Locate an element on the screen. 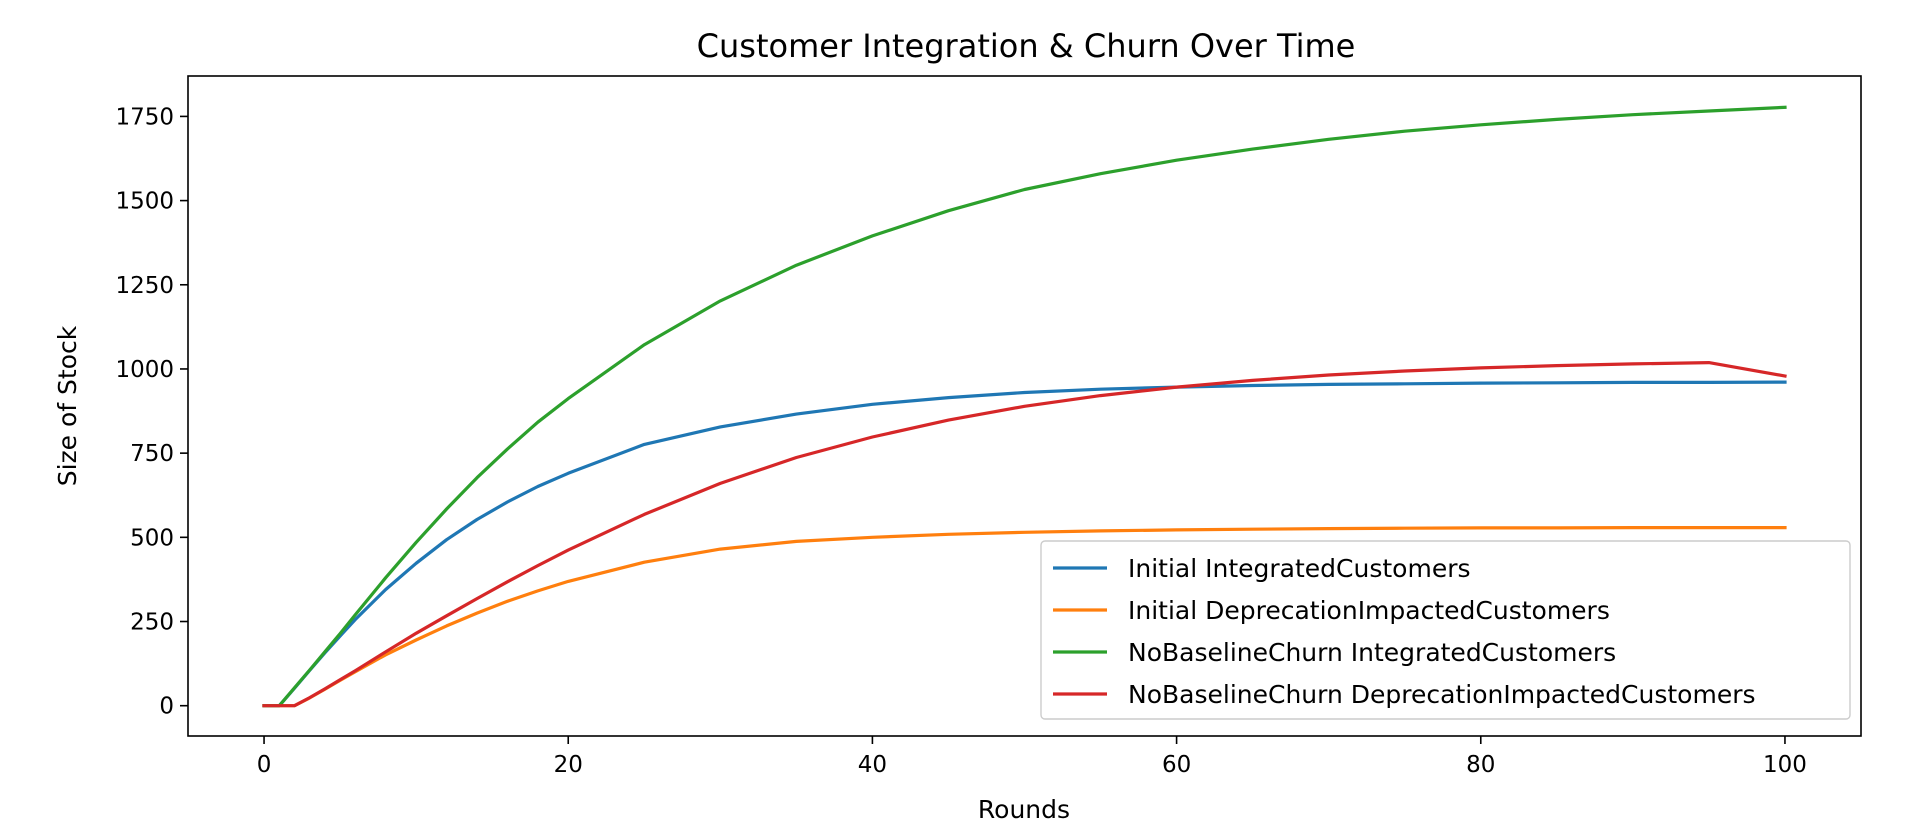  legend-label: NoBaselineChurn IntegratedCustomers is located at coordinates (1372, 652).